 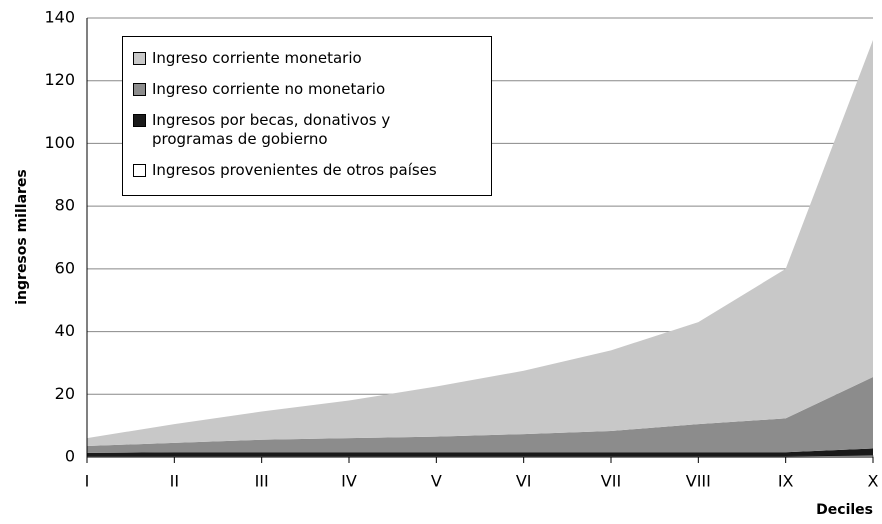 I want to click on y-tick-label: 60, so click(x=65, y=267).